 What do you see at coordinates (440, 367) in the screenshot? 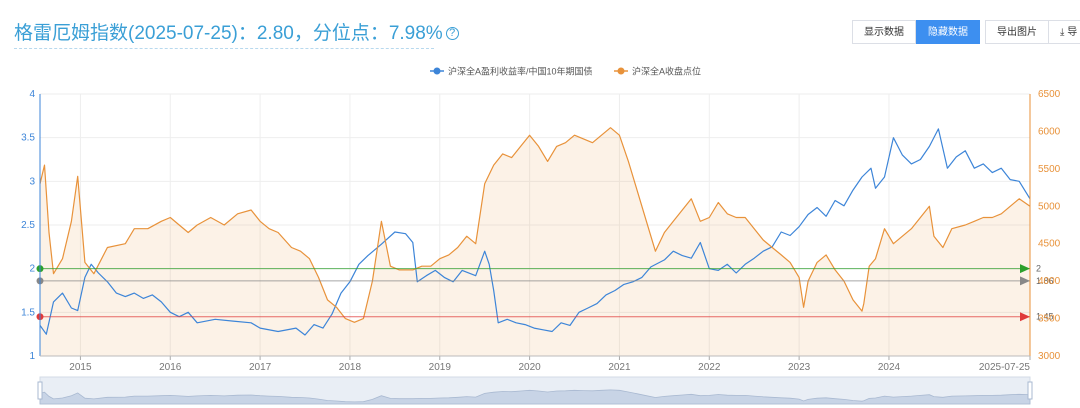
I see `x-tick-label: 2019` at bounding box center [440, 367].